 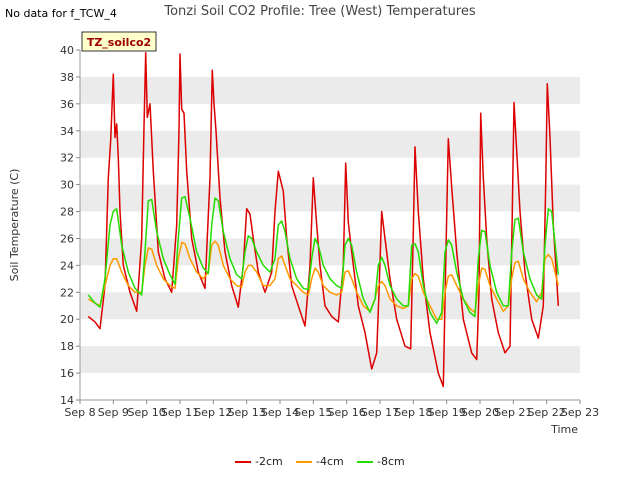 I want to click on y-tick-label: 34, so click(x=67, y=131).